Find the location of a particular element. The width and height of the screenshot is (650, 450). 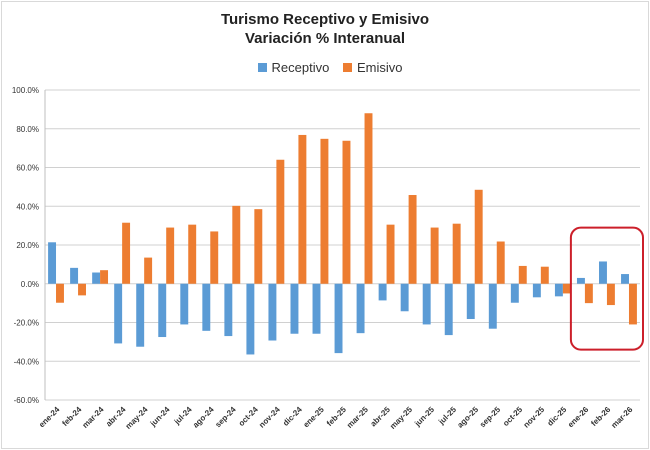

y-tick-label: 40.0% is located at coordinates (27, 206).